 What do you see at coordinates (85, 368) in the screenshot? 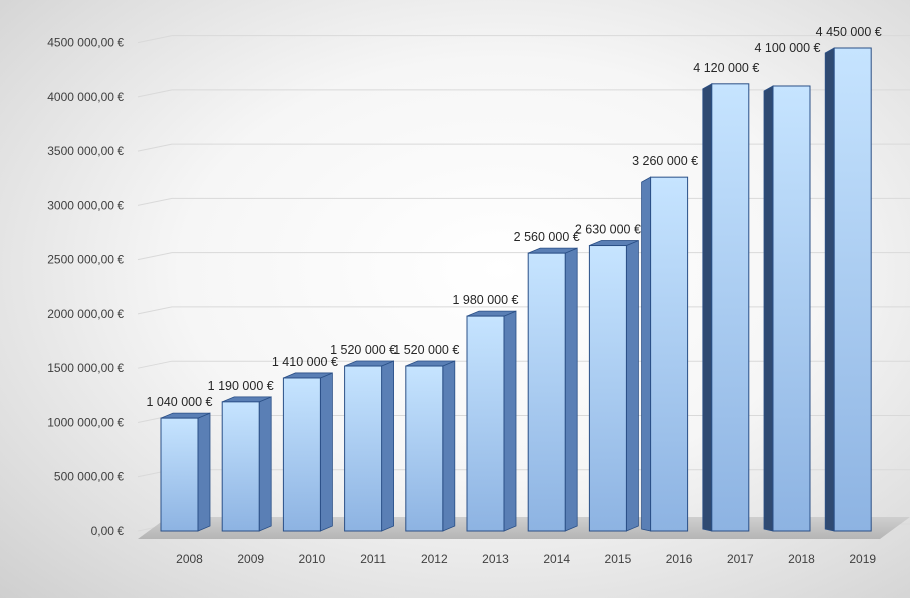
I see `y-tick-label: 1500 000,00 €` at bounding box center [85, 368].